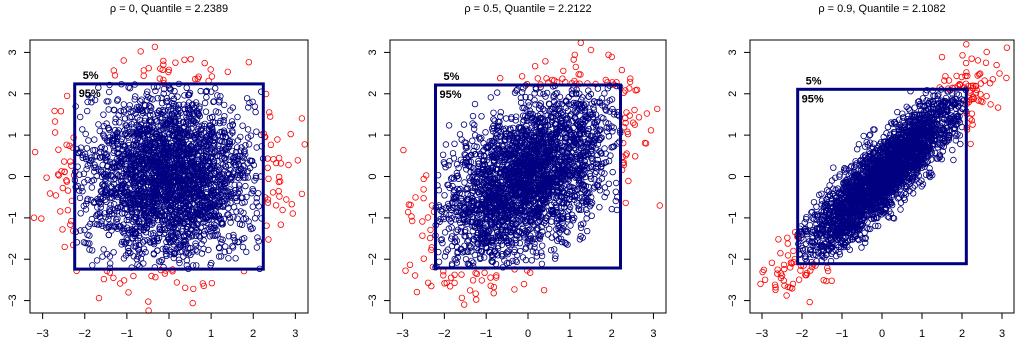 This screenshot has height=354, width=1016. What do you see at coordinates (13, 218) in the screenshot?
I see `y-tick-label: −1` at bounding box center [13, 218].